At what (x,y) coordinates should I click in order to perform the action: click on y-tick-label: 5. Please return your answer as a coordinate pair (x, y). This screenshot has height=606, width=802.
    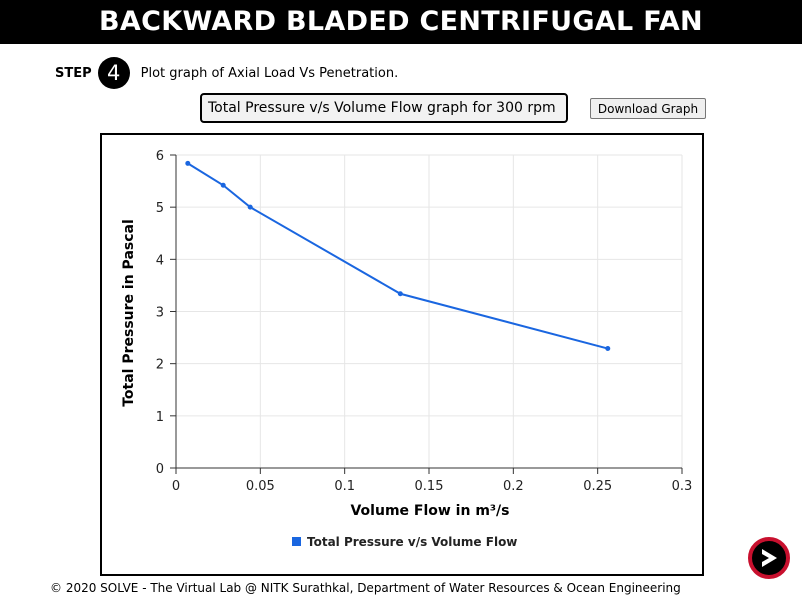
    Looking at the image, I should click on (160, 208).